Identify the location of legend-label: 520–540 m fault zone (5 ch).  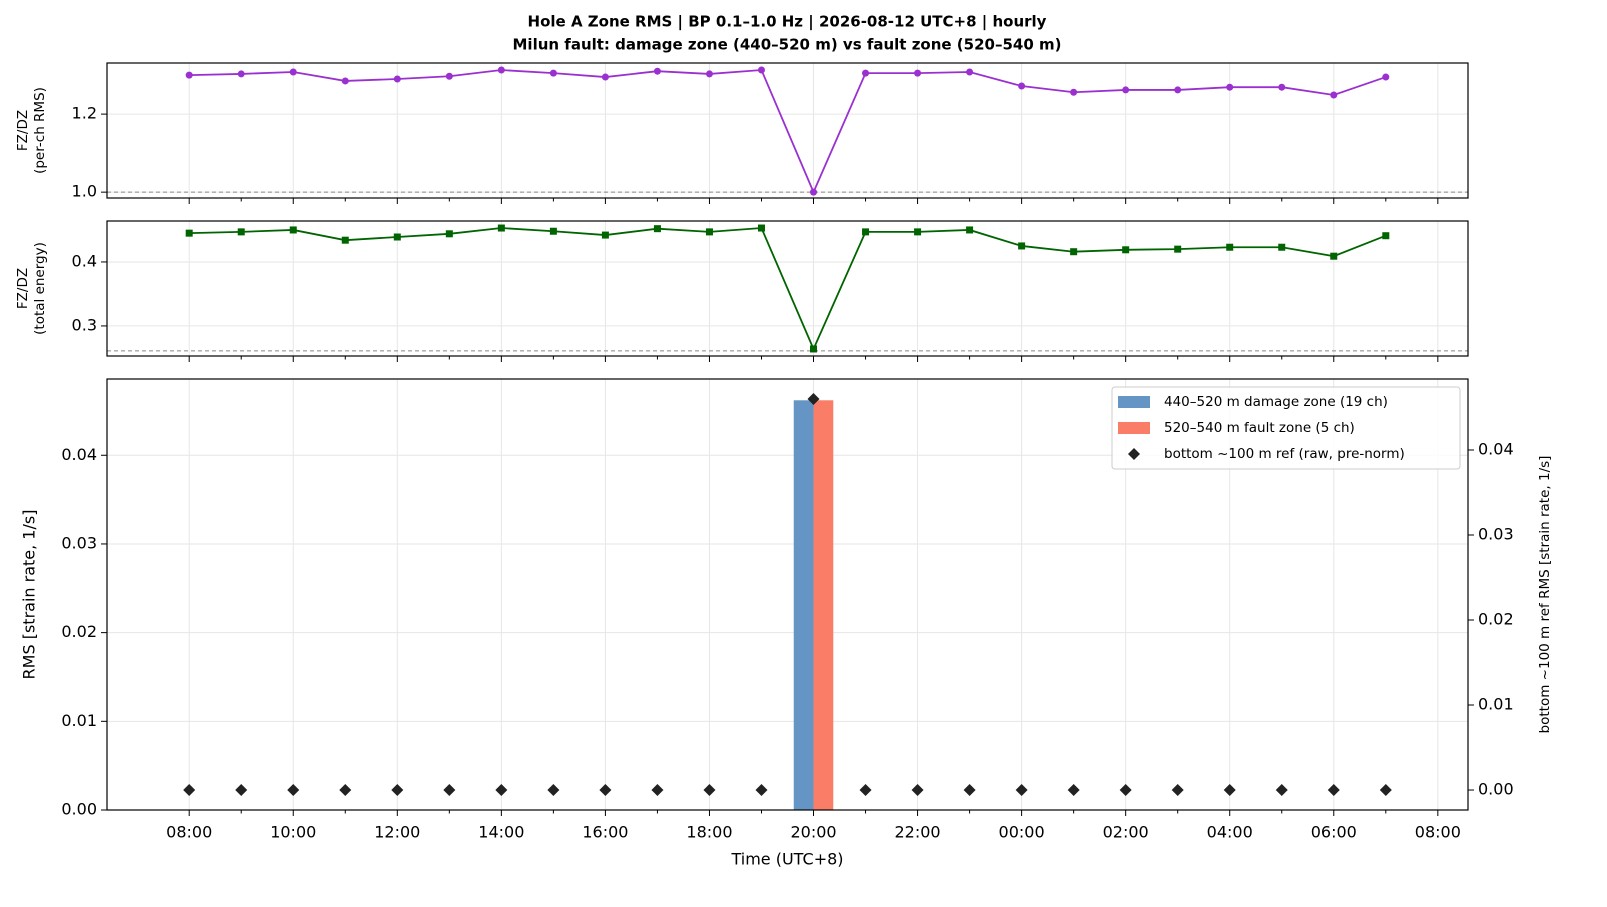
(1259, 428).